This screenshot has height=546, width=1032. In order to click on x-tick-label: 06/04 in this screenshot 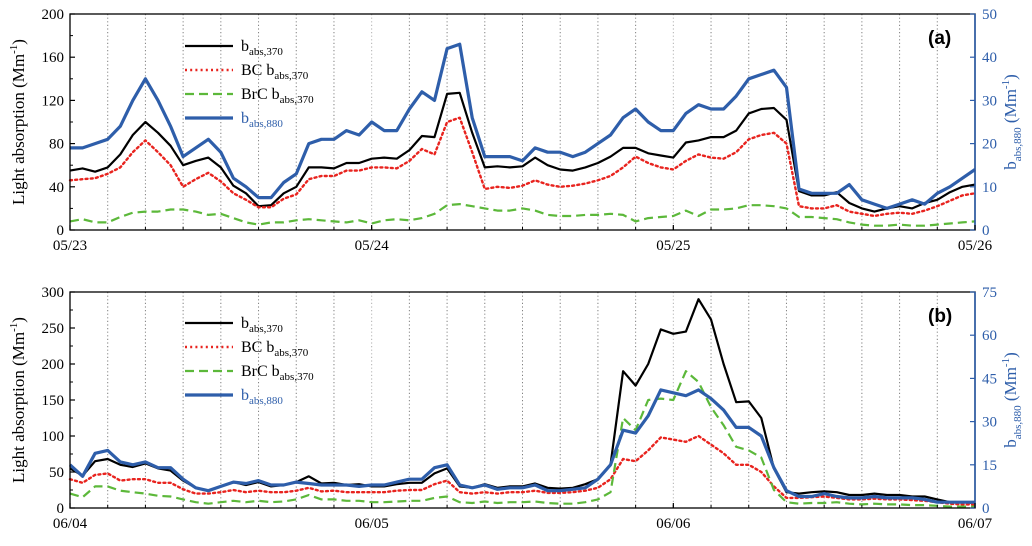, I will do `click(70, 524)`.